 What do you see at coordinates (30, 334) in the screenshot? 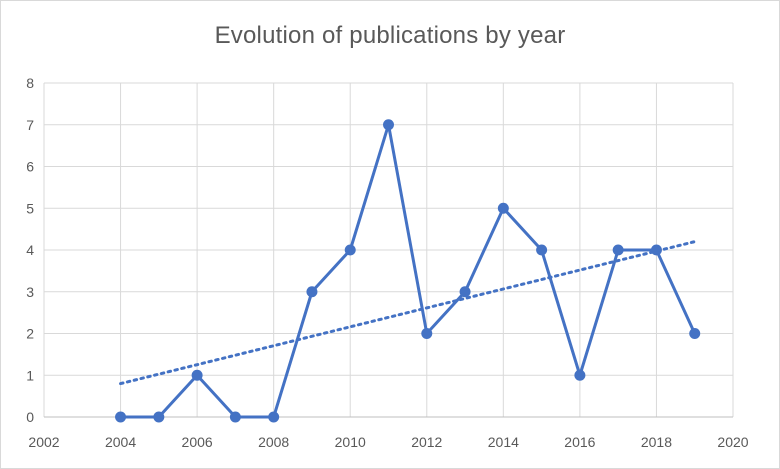
I see `y-tick-label: 2` at bounding box center [30, 334].